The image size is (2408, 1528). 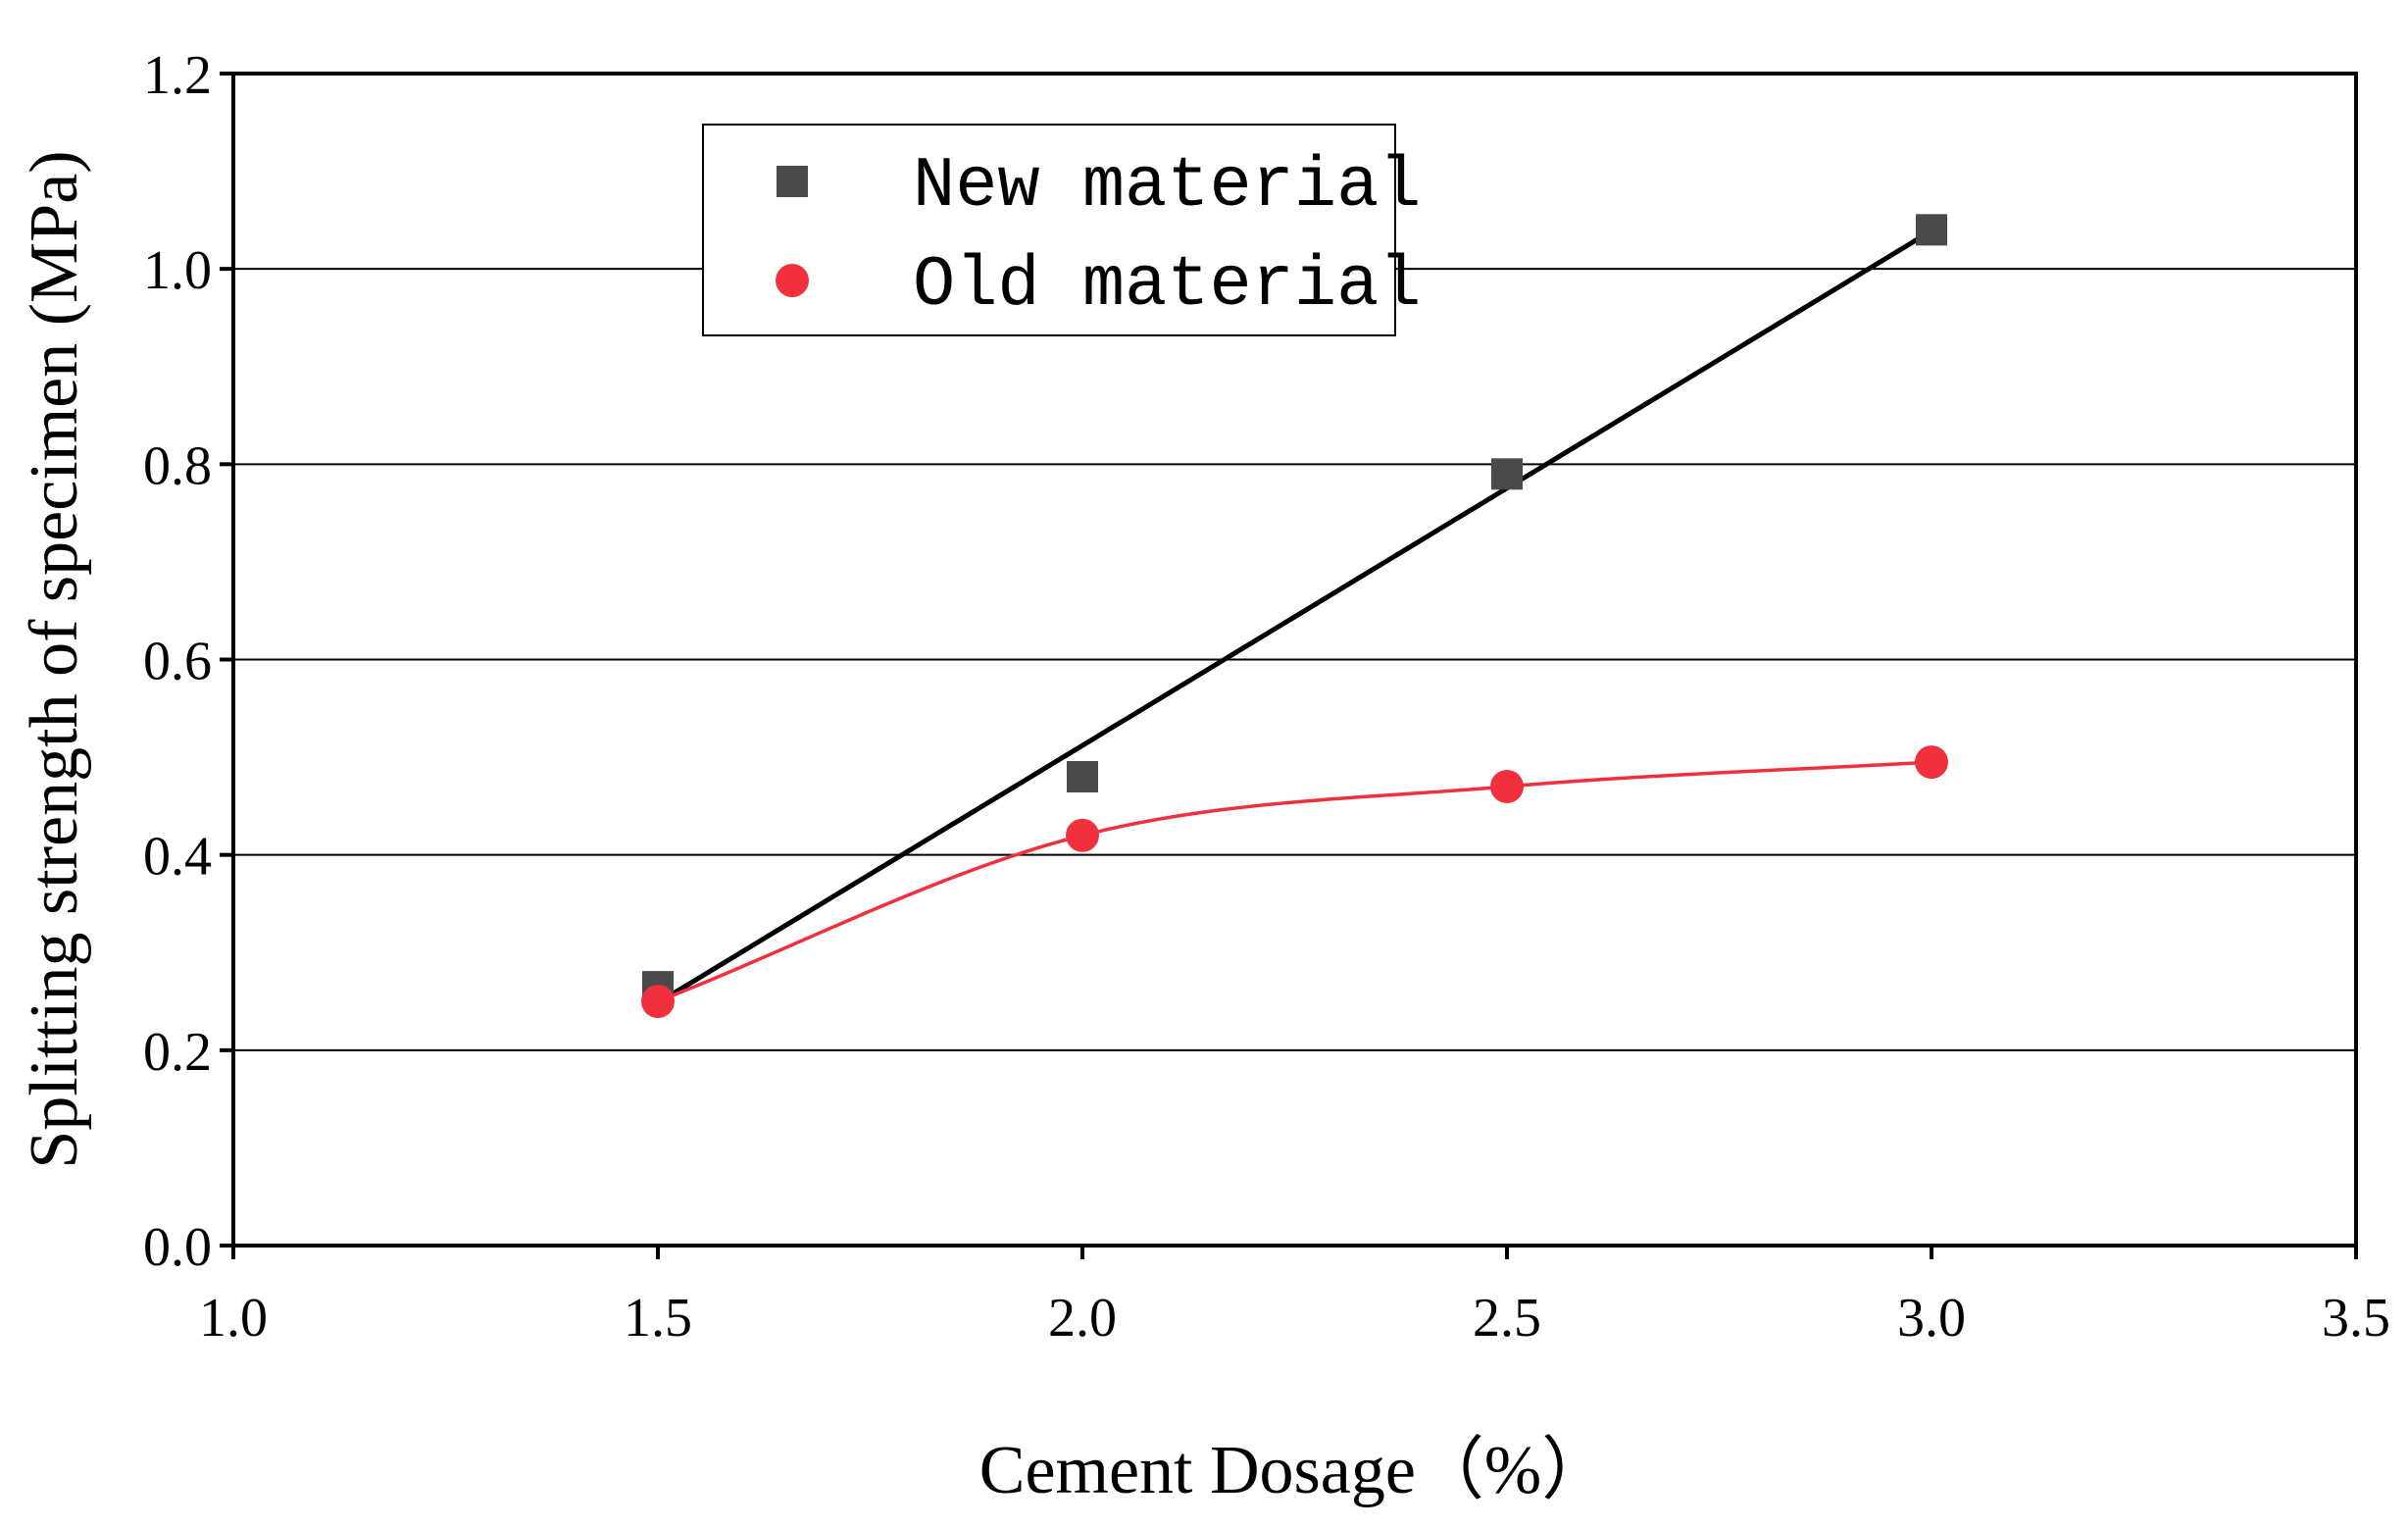 What do you see at coordinates (1167, 285) in the screenshot?
I see `legend-label-1: Old material` at bounding box center [1167, 285].